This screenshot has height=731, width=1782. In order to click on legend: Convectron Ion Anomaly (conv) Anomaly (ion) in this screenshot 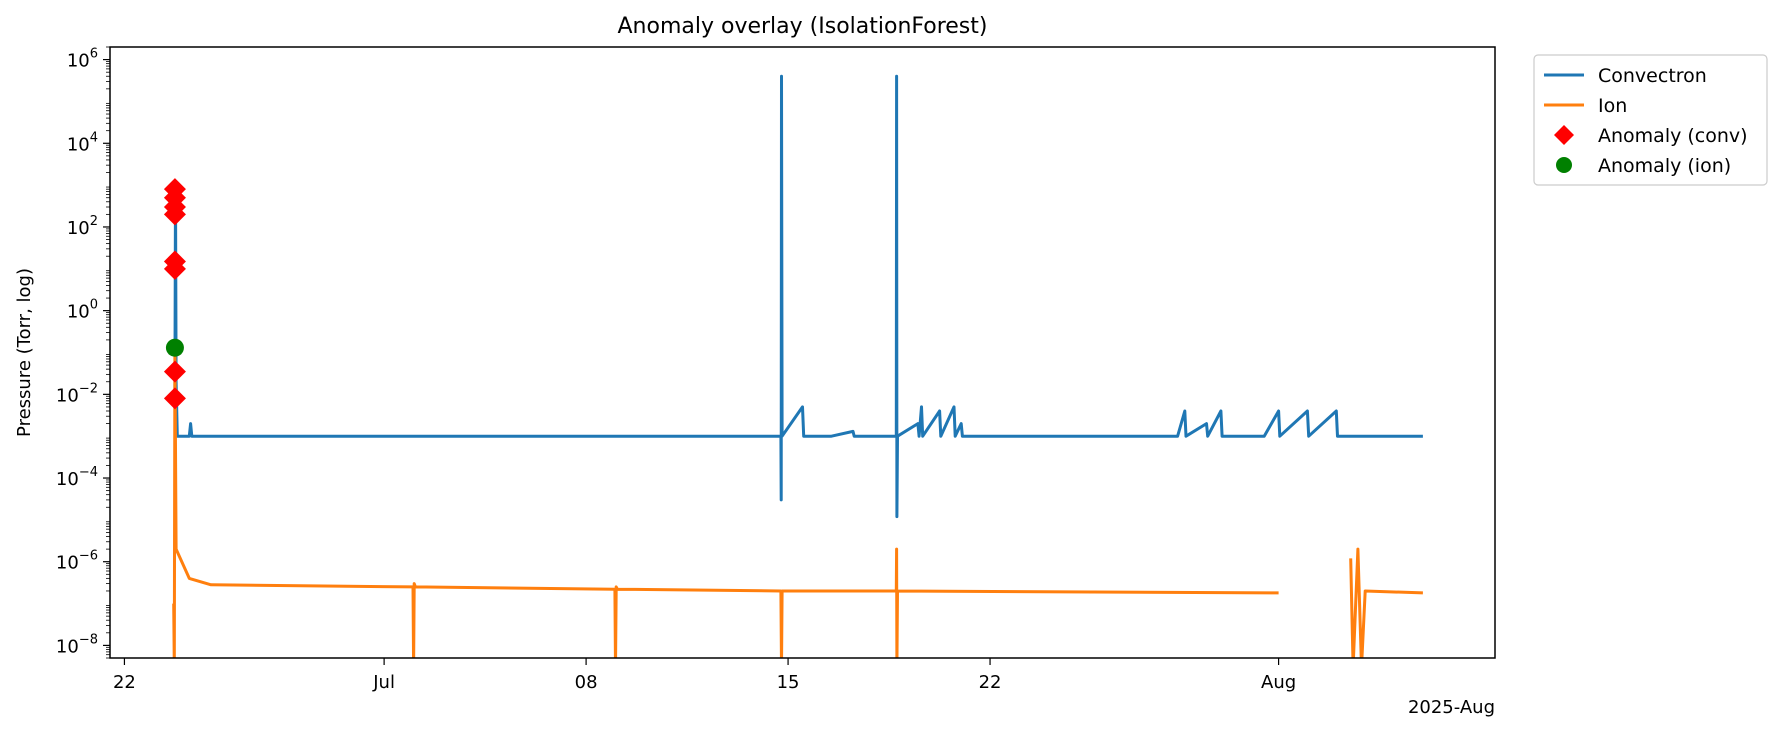, I will do `click(1650, 120)`.